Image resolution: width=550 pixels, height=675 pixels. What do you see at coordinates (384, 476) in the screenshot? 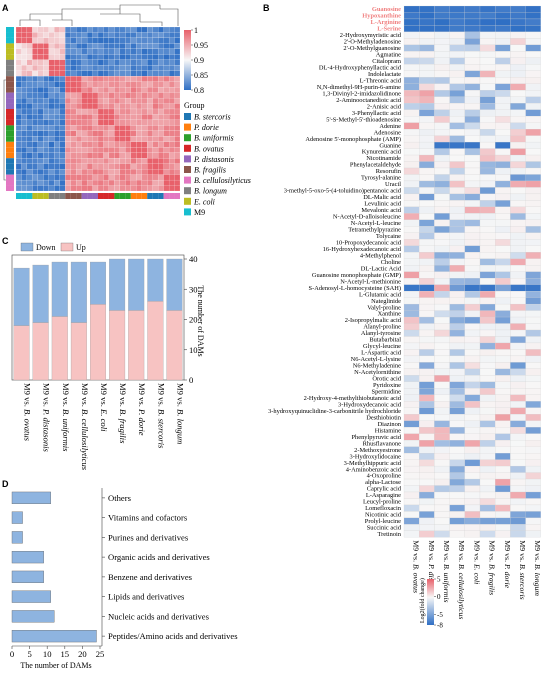
I see `row-label: 4-Oxoproline` at bounding box center [384, 476].